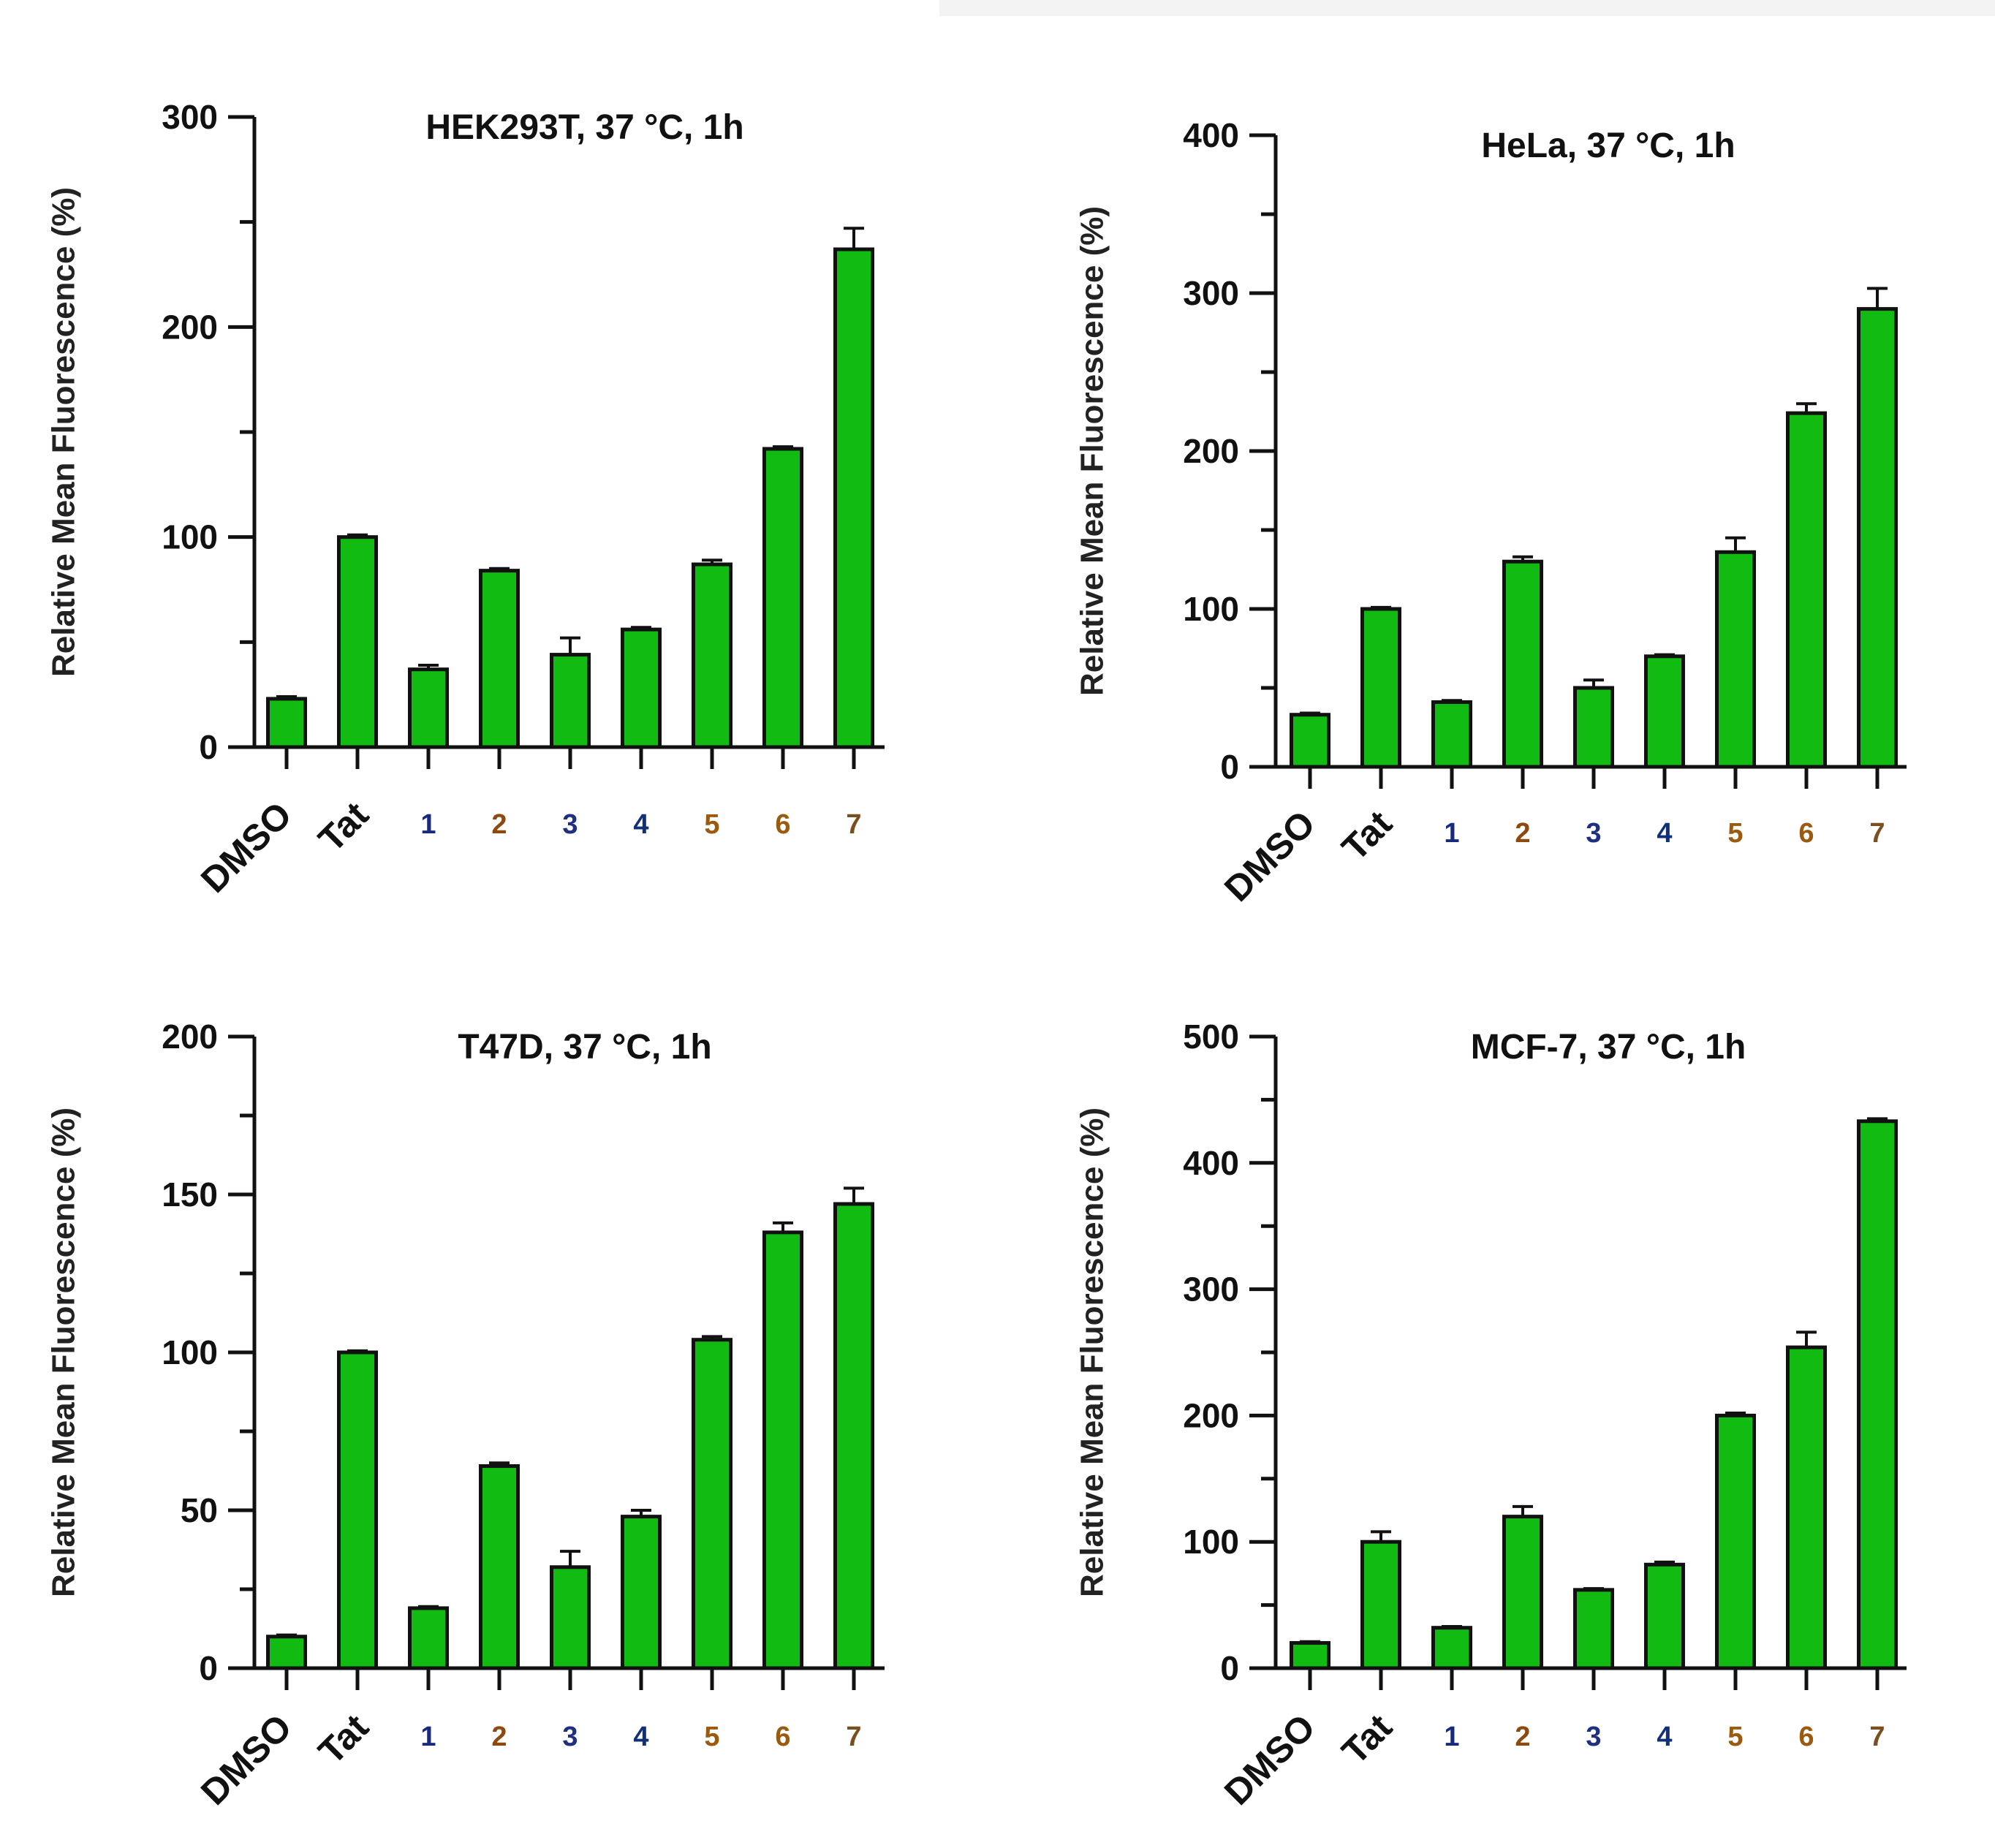 This screenshot has height=1848, width=1995. What do you see at coordinates (1211, 1037) in the screenshot?
I see `y-tick-label: 500` at bounding box center [1211, 1037].